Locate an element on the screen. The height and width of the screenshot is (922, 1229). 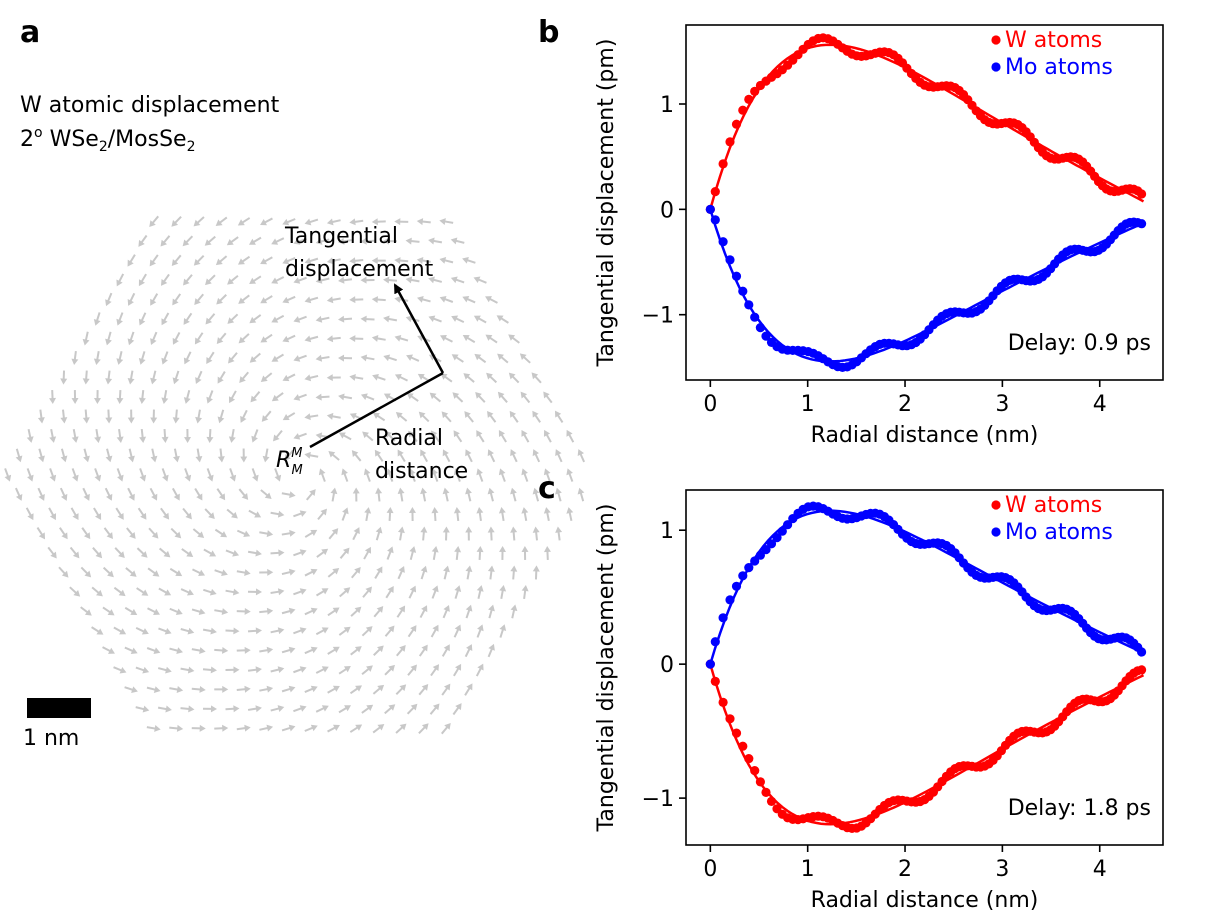
legend-marker is located at coordinates (996, 67).